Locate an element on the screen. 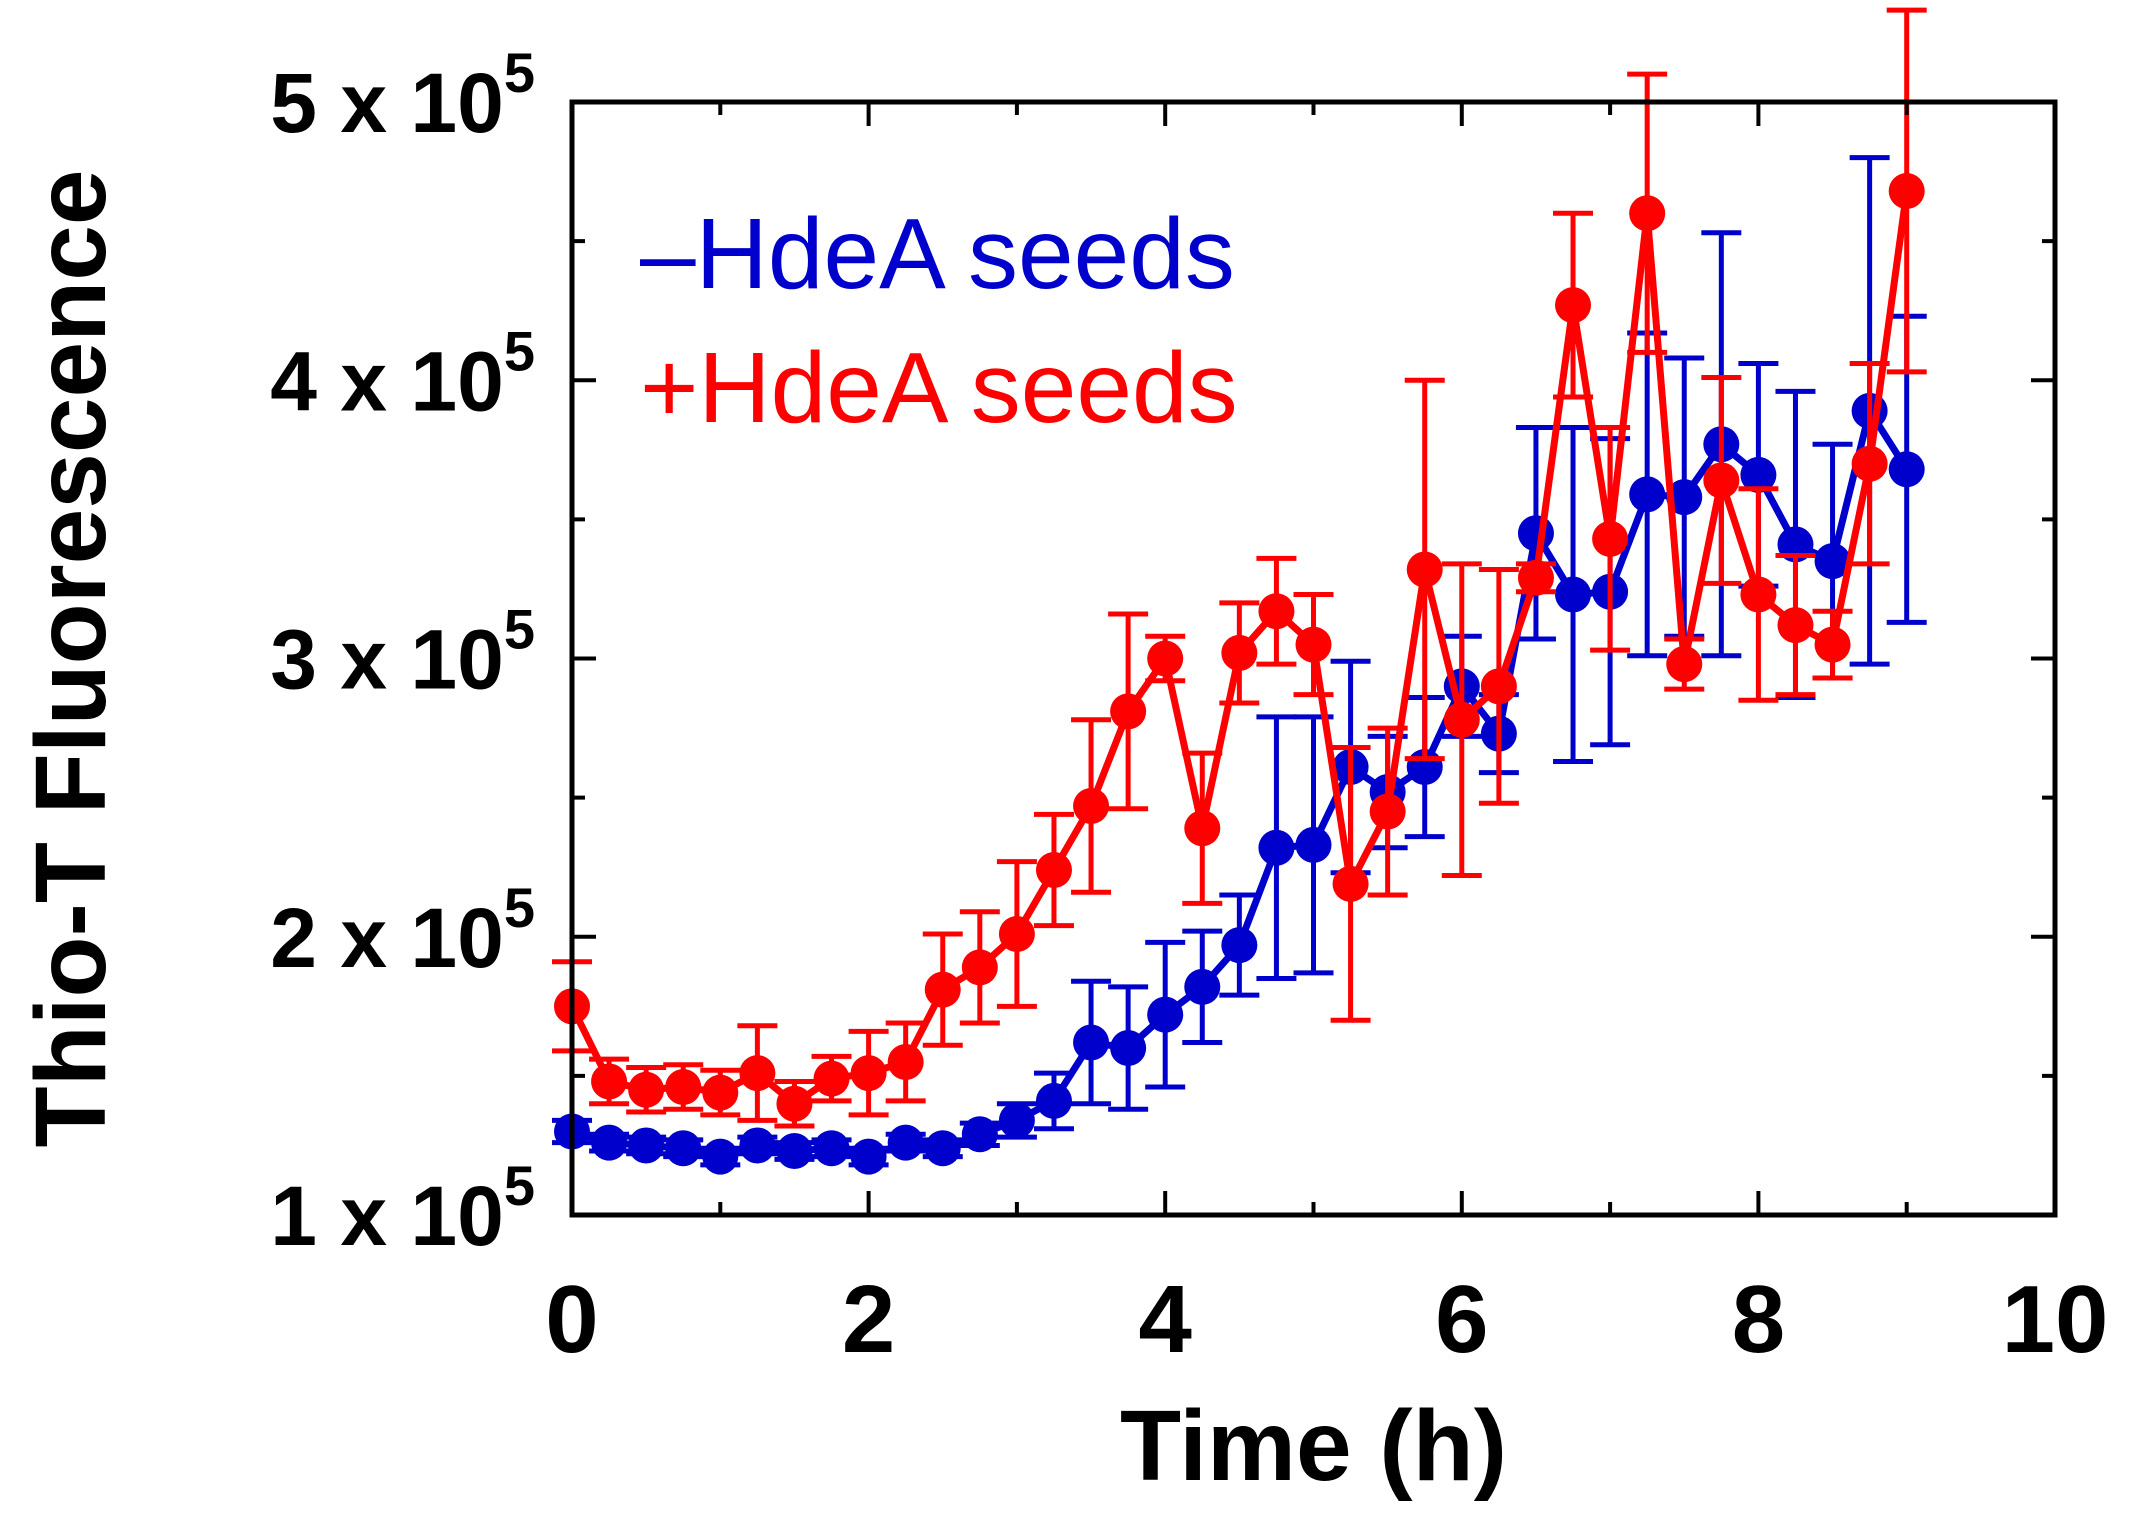 The height and width of the screenshot is (1533, 2144). y-tick-label: 1 x 10⁵ is located at coordinates (402, 1208).